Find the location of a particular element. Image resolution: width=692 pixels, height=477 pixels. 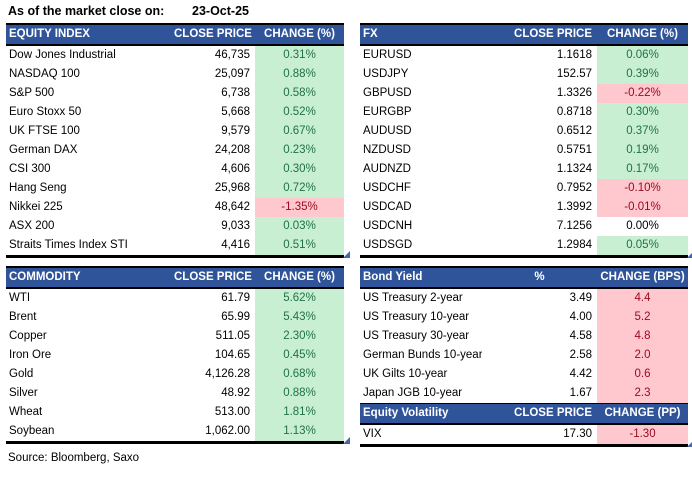

row-price: 25,097 is located at coordinates (232, 74).